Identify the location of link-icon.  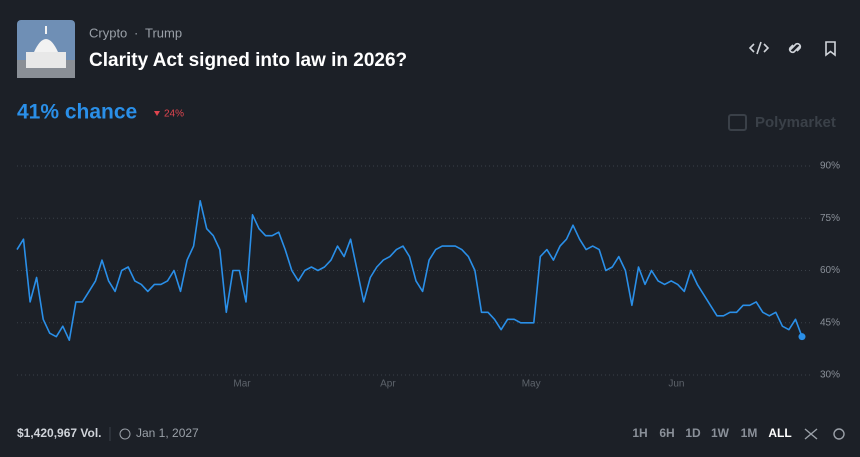
(795, 48).